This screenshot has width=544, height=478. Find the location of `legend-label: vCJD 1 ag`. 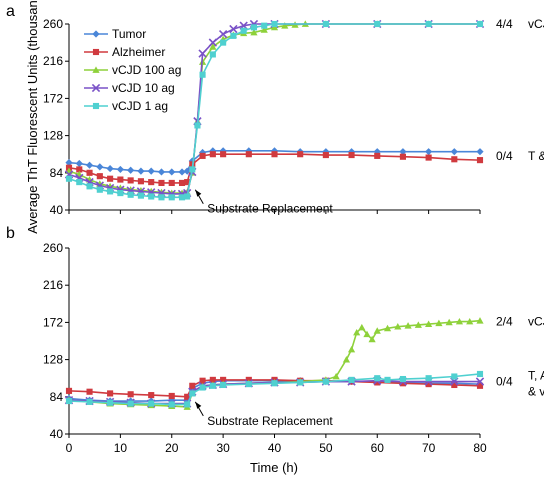

legend-label: vCJD 1 ag is located at coordinates (140, 106).